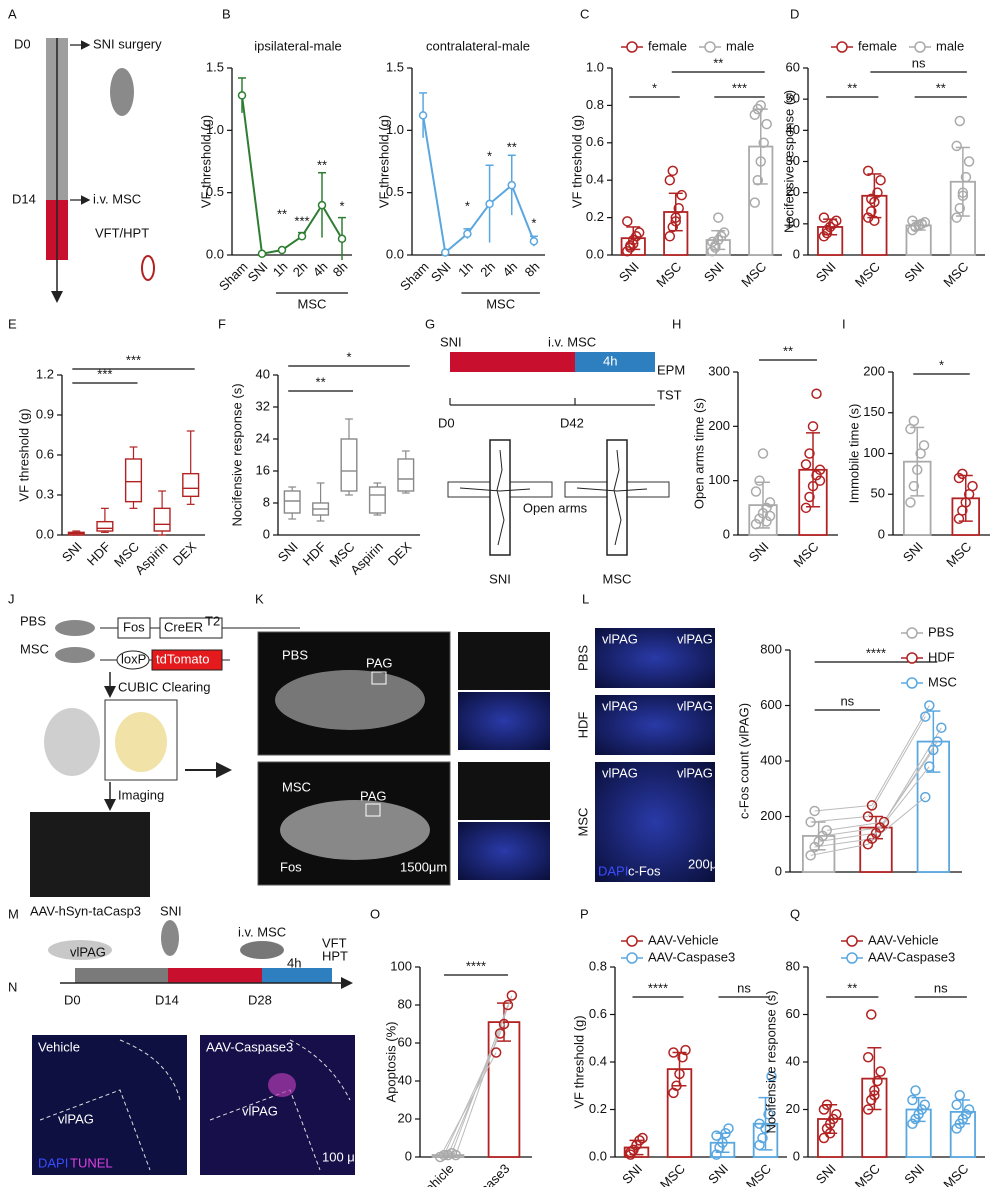 This screenshot has width=996, height=1187. I want to click on box, so click(292, 502).